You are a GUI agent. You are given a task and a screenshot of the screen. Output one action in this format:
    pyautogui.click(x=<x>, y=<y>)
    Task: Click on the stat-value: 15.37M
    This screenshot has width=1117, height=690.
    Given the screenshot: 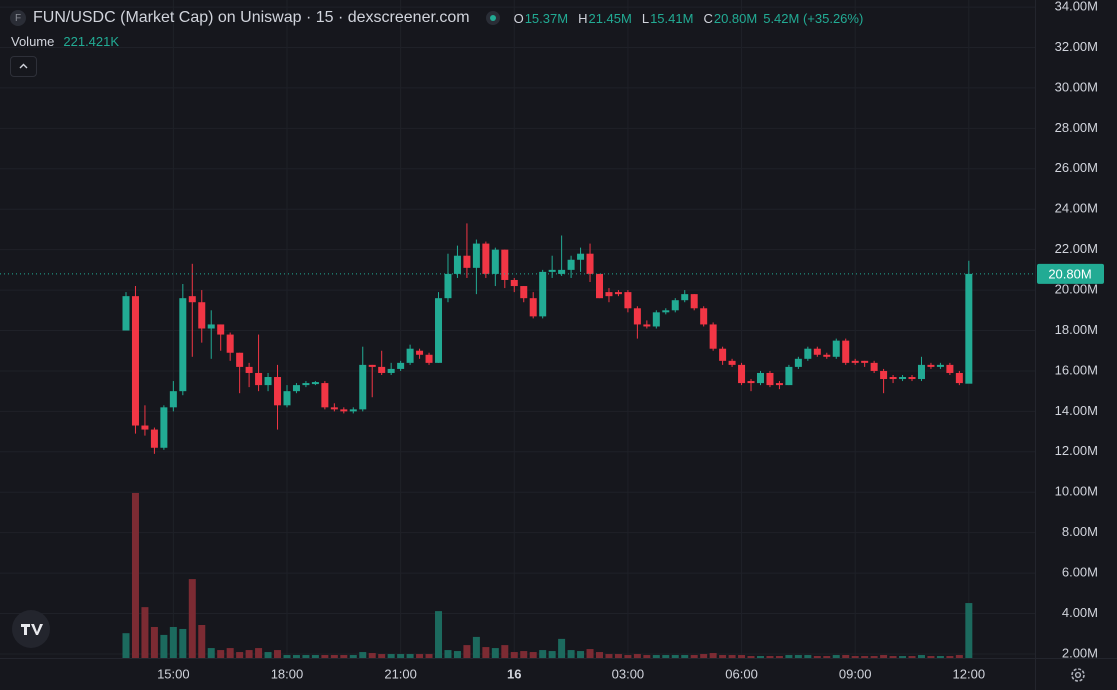 What is the action you would take?
    pyautogui.click(x=546, y=18)
    